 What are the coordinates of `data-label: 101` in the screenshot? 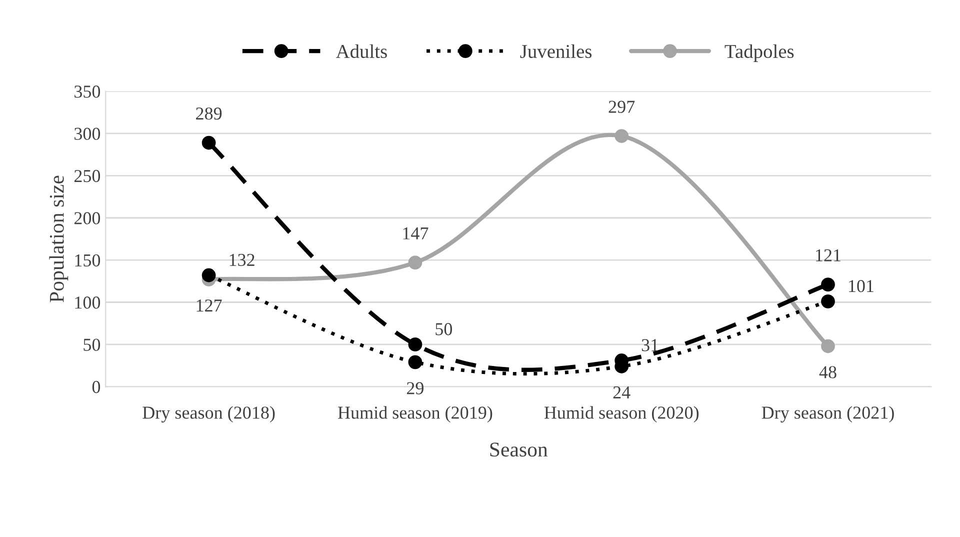 It's located at (861, 286).